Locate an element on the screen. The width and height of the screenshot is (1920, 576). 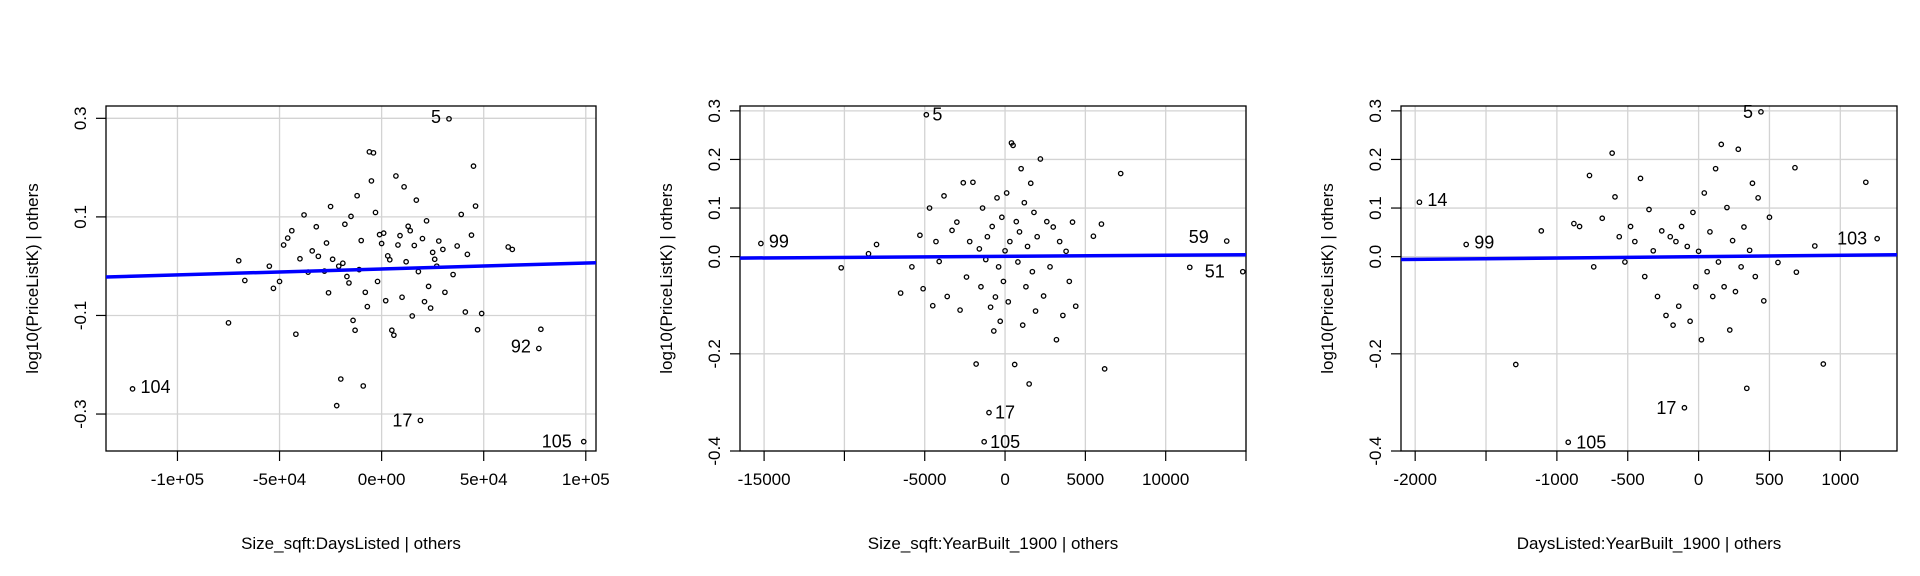
x-tick-label: -500 is located at coordinates (1628, 479).